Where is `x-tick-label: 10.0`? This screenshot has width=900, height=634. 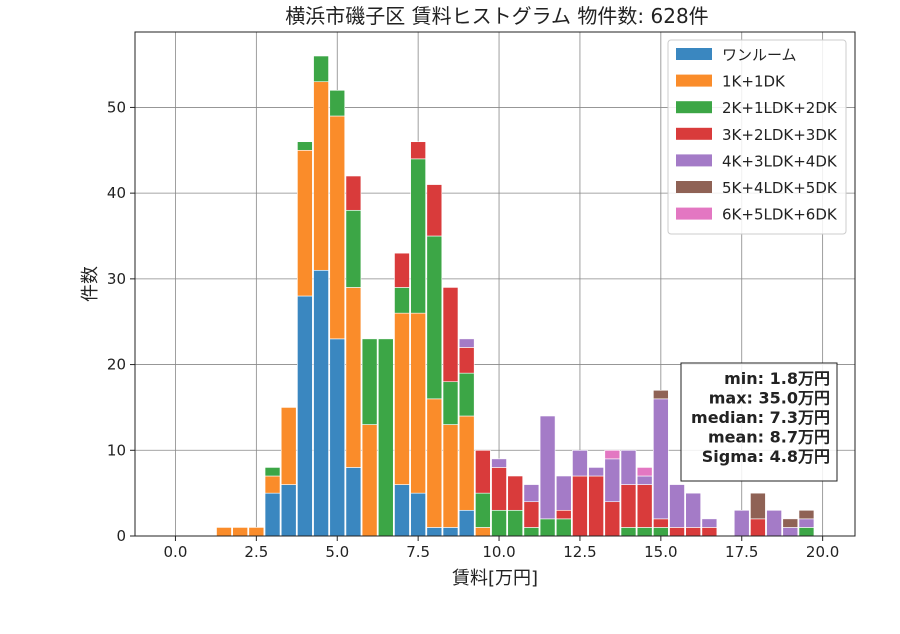
x-tick-label: 10.0 is located at coordinates (498, 552).